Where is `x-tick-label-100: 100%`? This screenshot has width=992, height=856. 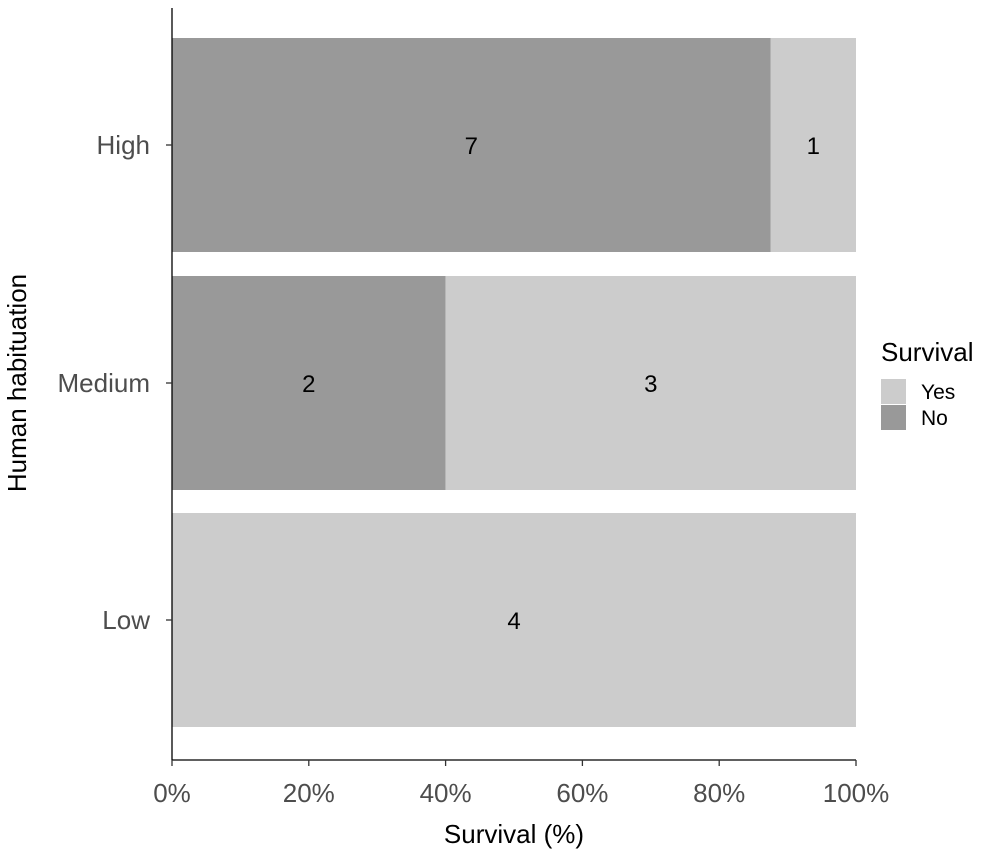 x-tick-label-100: 100% is located at coordinates (856, 793).